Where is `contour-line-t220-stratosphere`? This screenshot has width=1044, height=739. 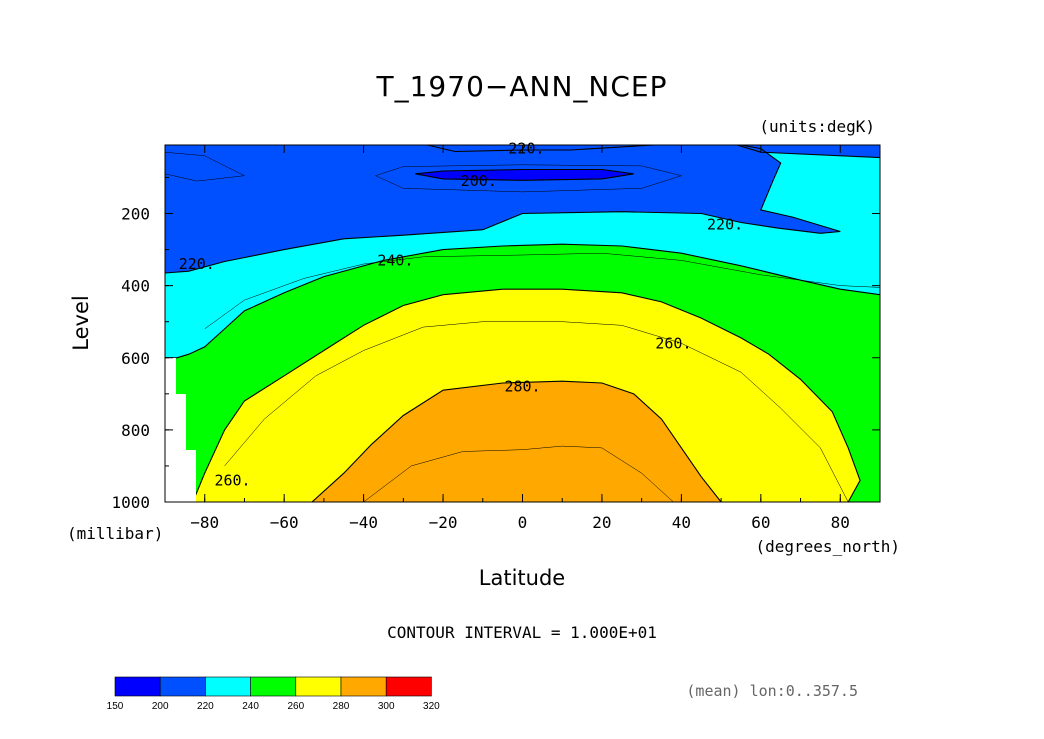
contour-line-t220-stratosphere is located at coordinates (540, 149).